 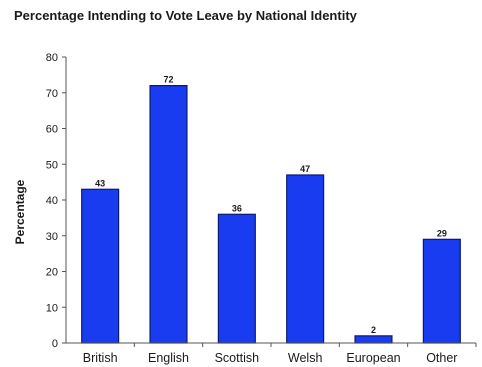 What do you see at coordinates (441, 291) in the screenshot?
I see `bar-other` at bounding box center [441, 291].